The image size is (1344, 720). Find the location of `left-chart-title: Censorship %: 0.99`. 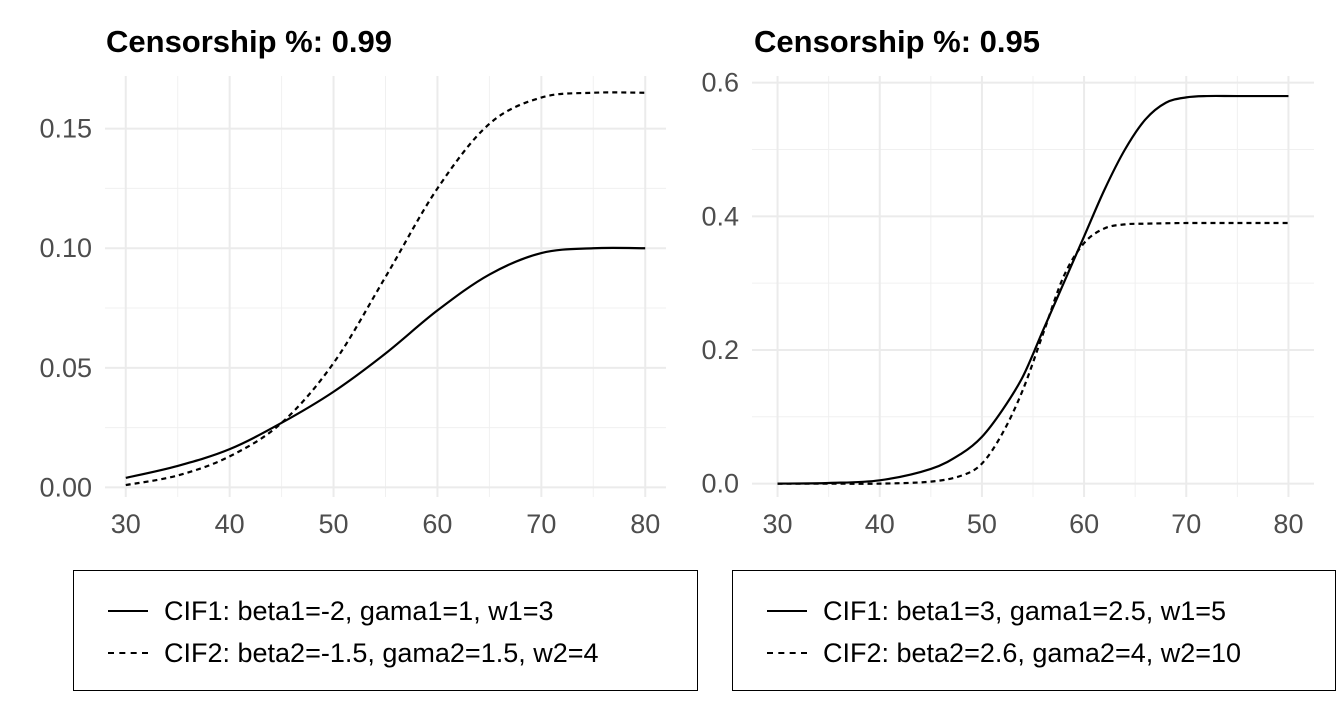

left-chart-title: Censorship %: 0.99 is located at coordinates (249, 41).